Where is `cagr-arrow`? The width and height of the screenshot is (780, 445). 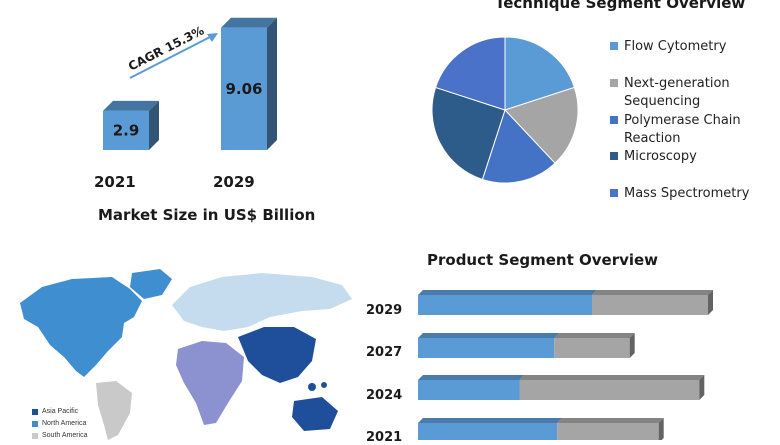
cagr-arrow is located at coordinates (173, 56).